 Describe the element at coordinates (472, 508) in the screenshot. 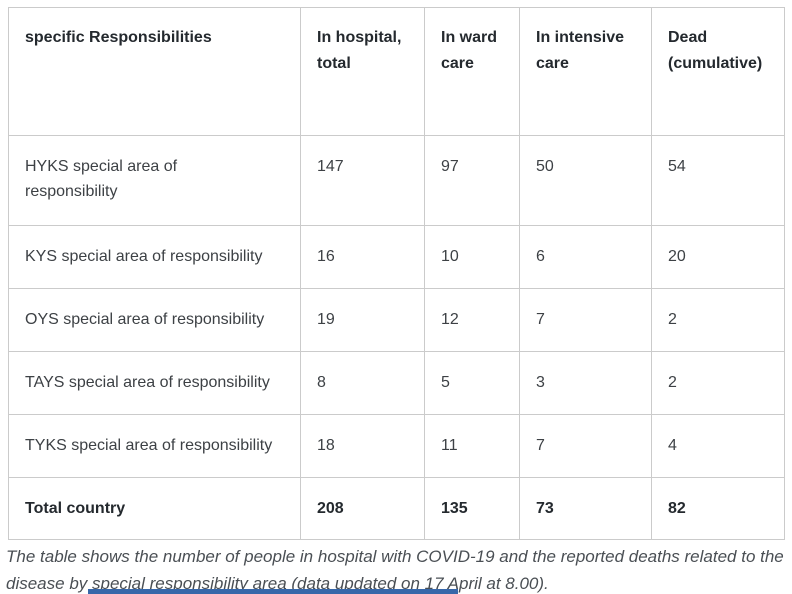

I see `cell-in-ward-care: 135` at that location.